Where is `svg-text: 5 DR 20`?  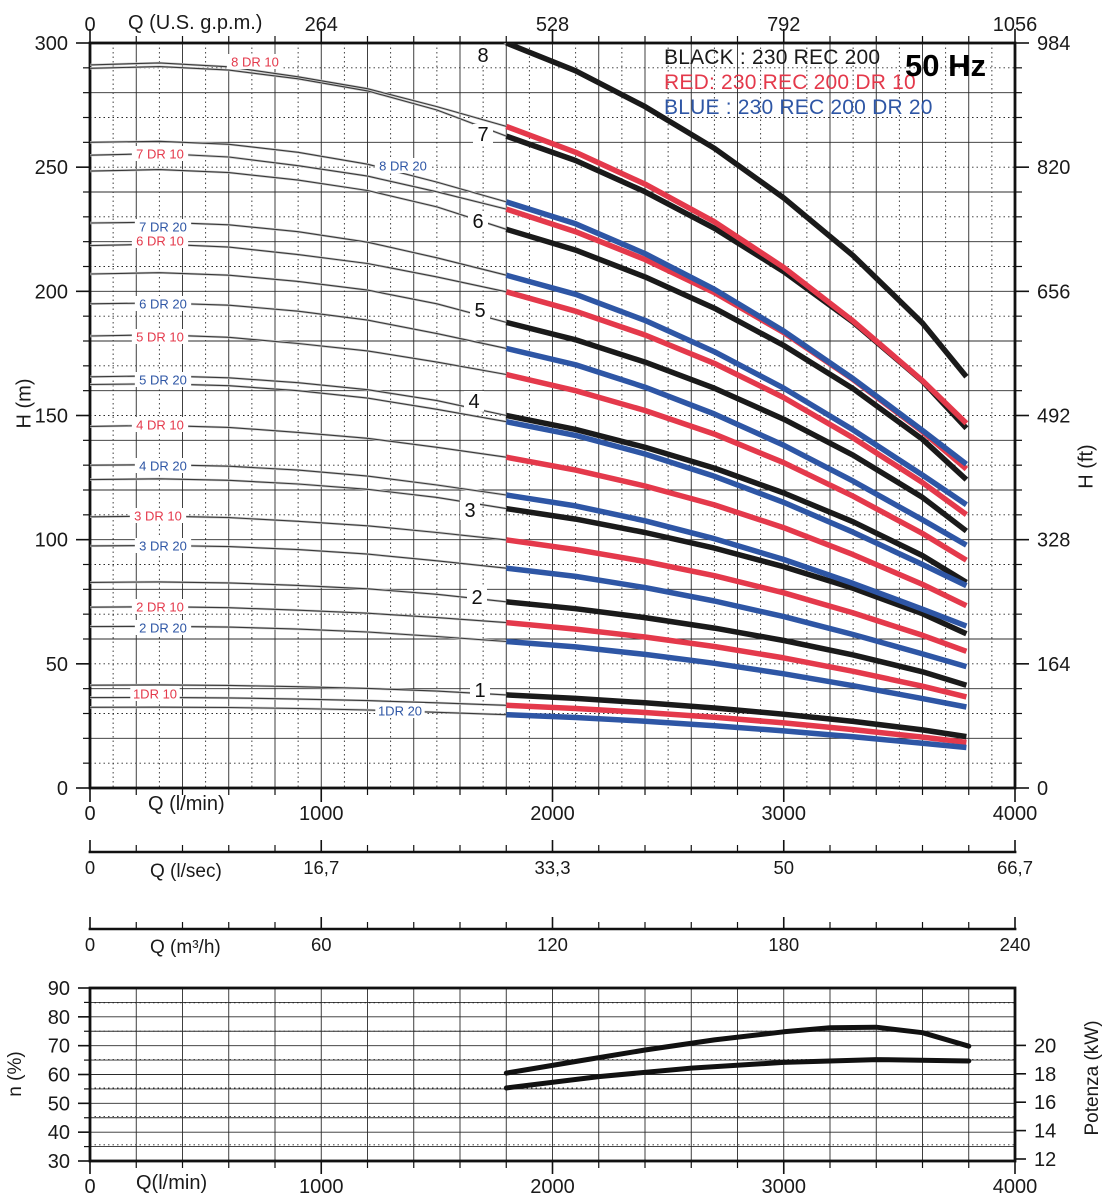 svg-text: 5 DR 20 is located at coordinates (163, 380).